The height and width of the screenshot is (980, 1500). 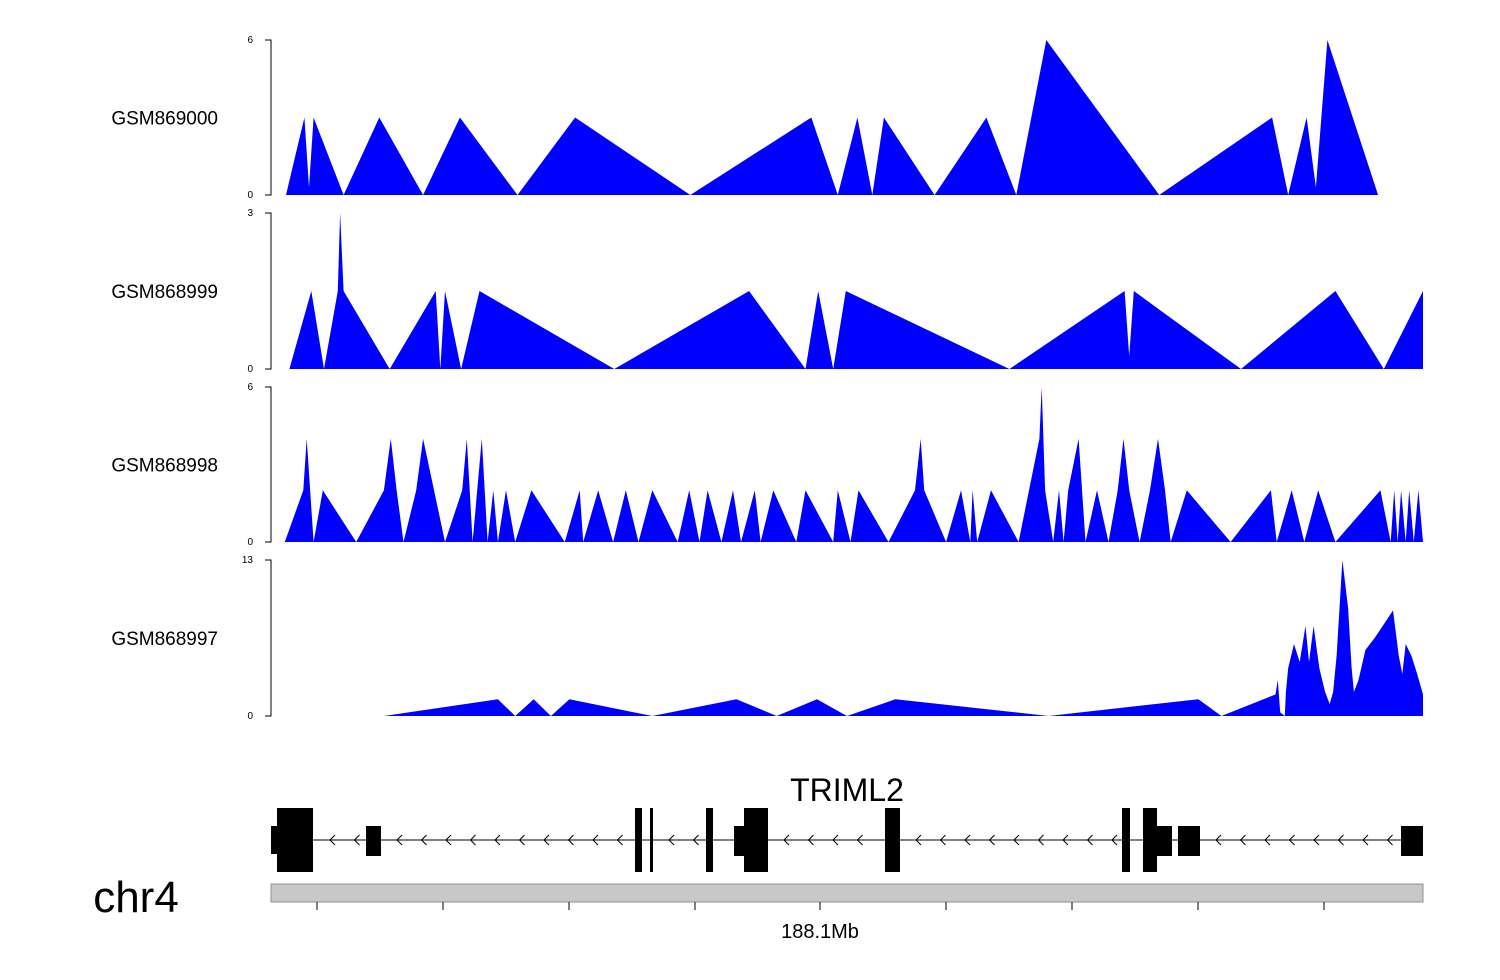 I want to click on track-label: GSM868999, so click(x=164, y=292).